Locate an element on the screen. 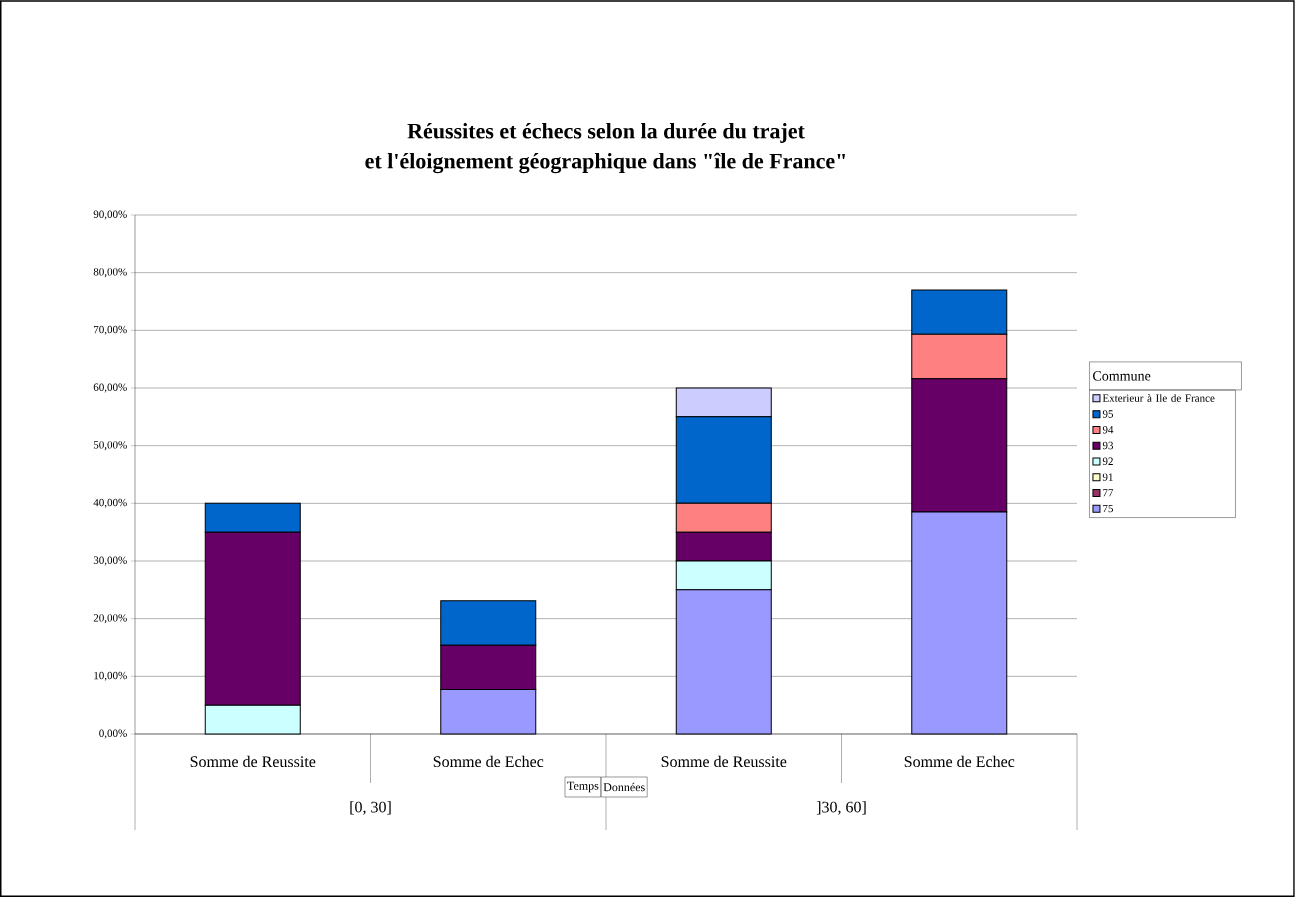  chart-title: Réussites et échecs selon la durée du trajet is located at coordinates (606, 133).